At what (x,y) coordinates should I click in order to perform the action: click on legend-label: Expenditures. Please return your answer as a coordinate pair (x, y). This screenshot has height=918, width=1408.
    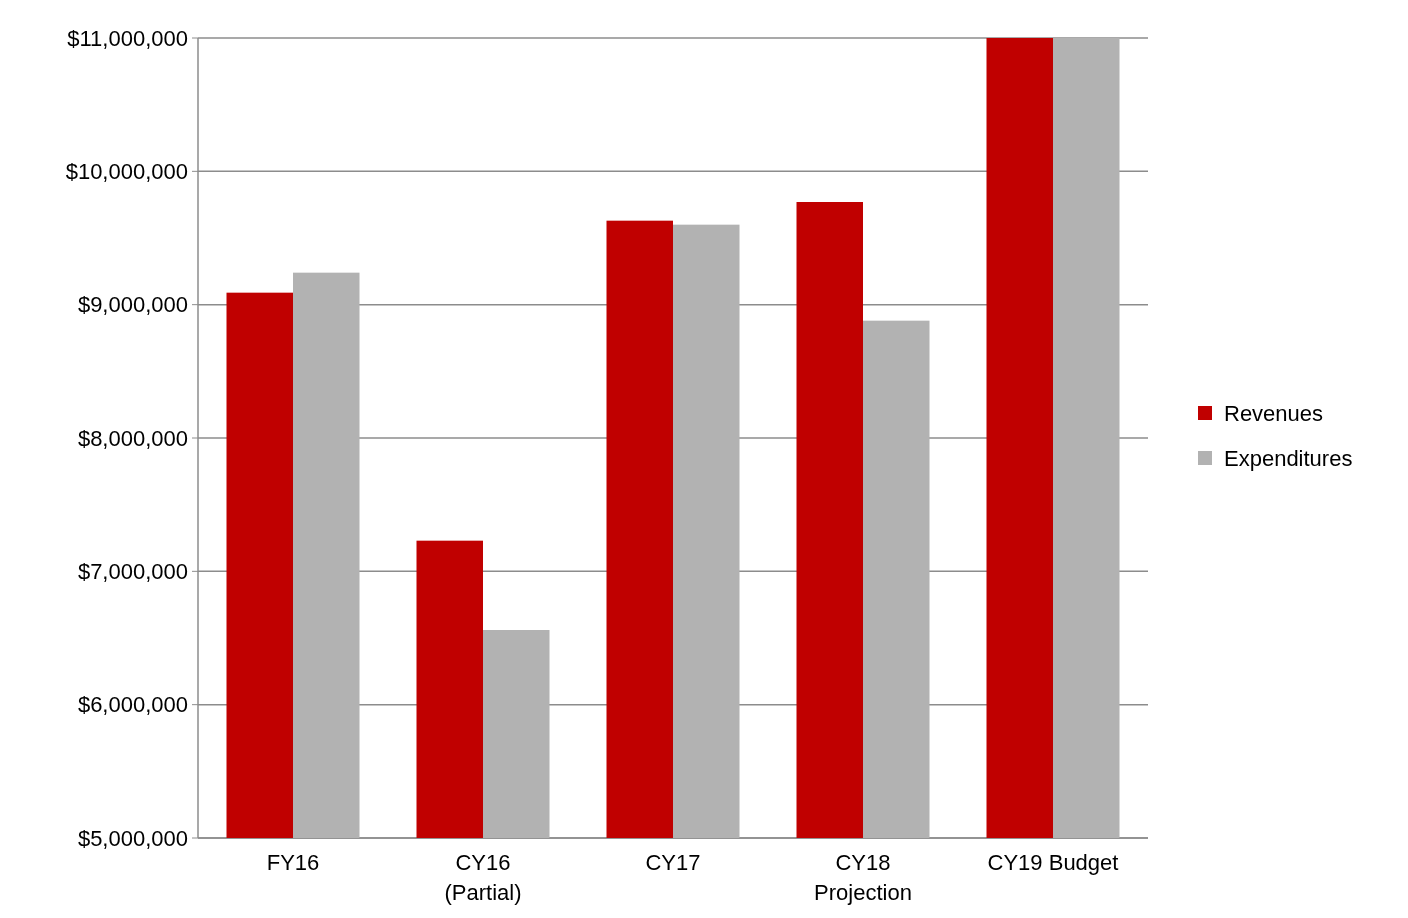
    Looking at the image, I should click on (1288, 458).